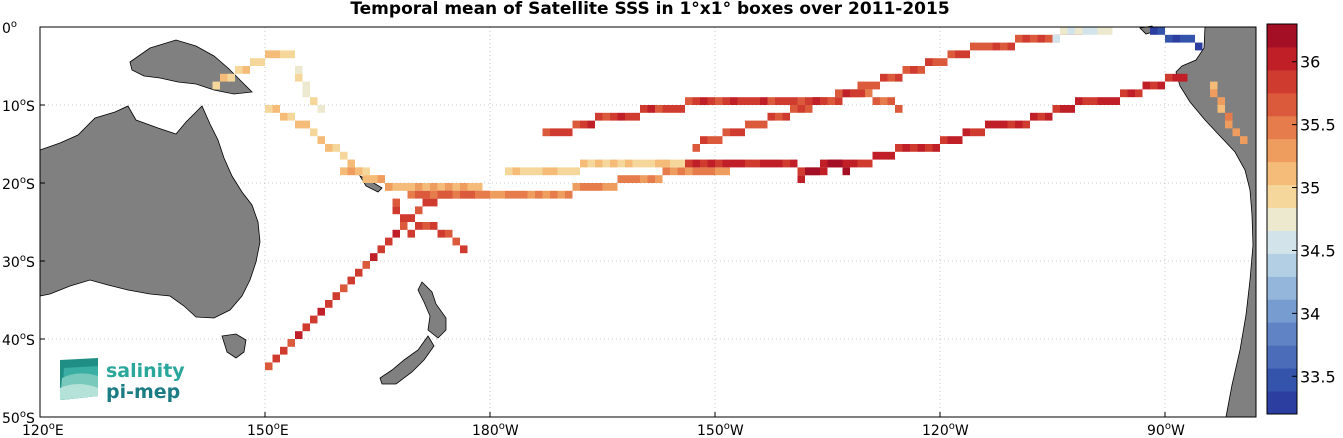 This screenshot has width=1343, height=438. What do you see at coordinates (1301, 219) in the screenshot?
I see `colorbar: 33.5 34 34.5 35 35.5 36` at bounding box center [1301, 219].